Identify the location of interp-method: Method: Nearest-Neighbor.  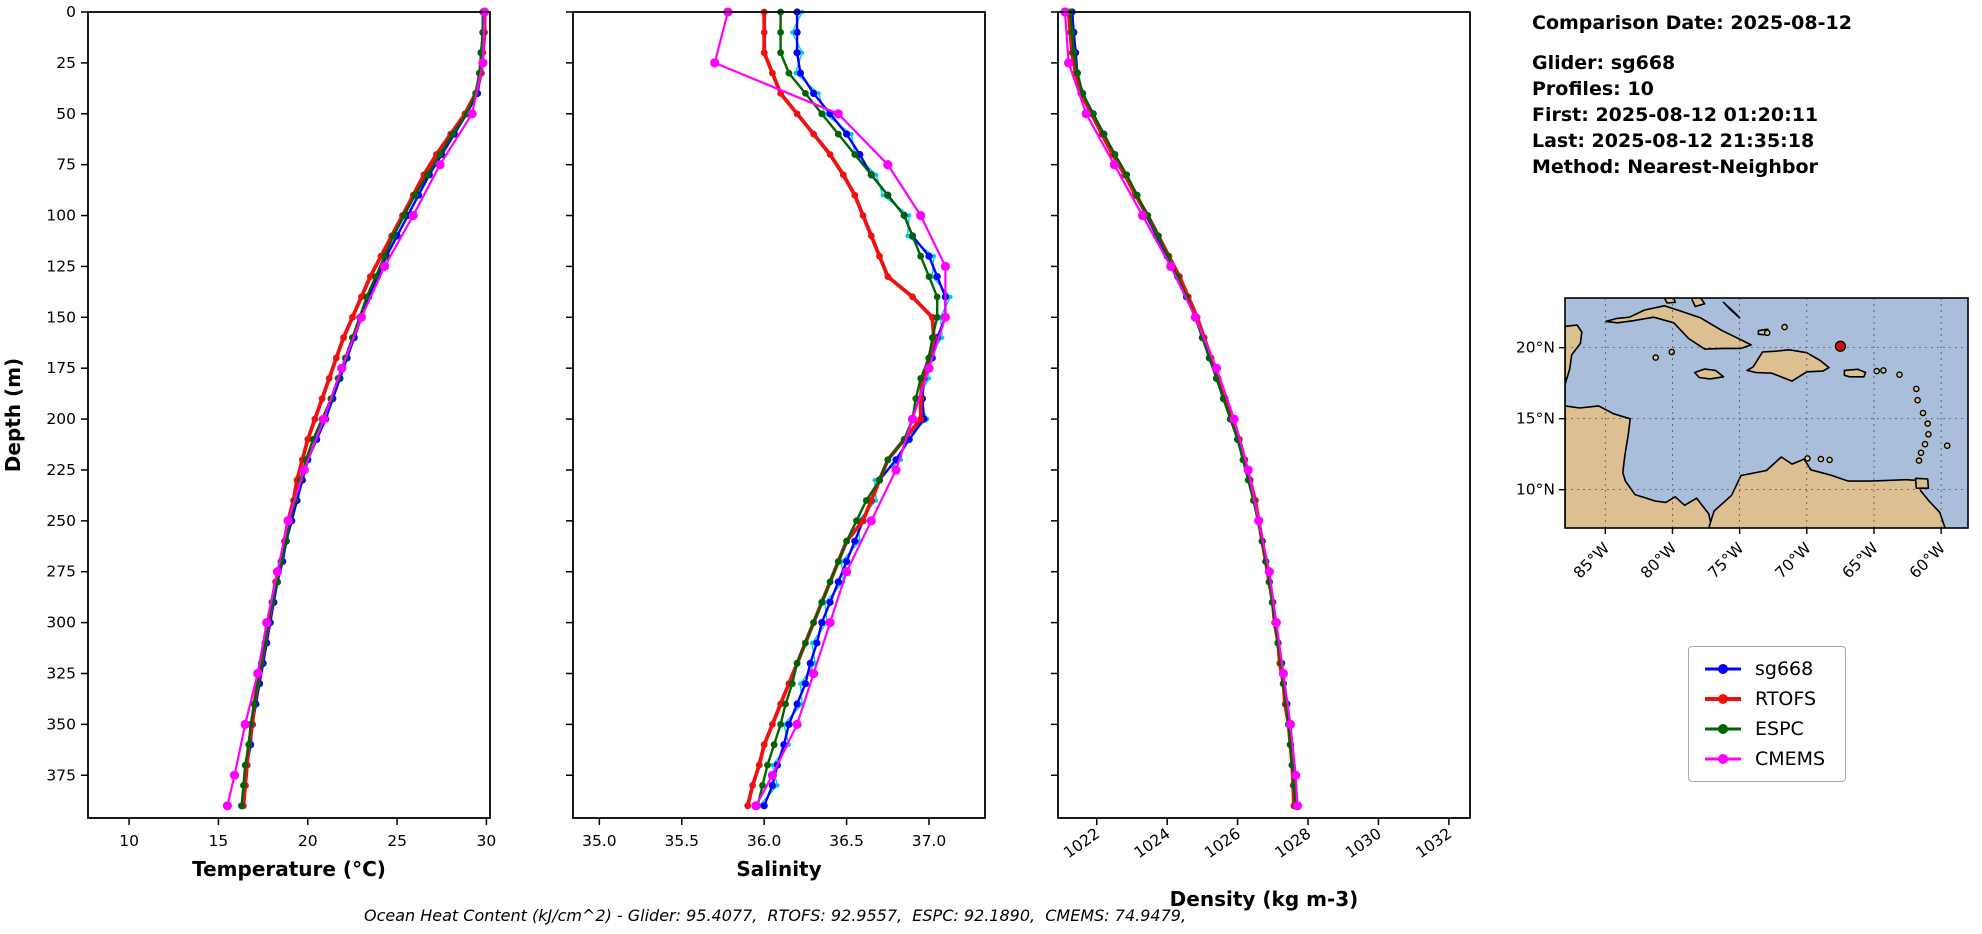
(1675, 167).